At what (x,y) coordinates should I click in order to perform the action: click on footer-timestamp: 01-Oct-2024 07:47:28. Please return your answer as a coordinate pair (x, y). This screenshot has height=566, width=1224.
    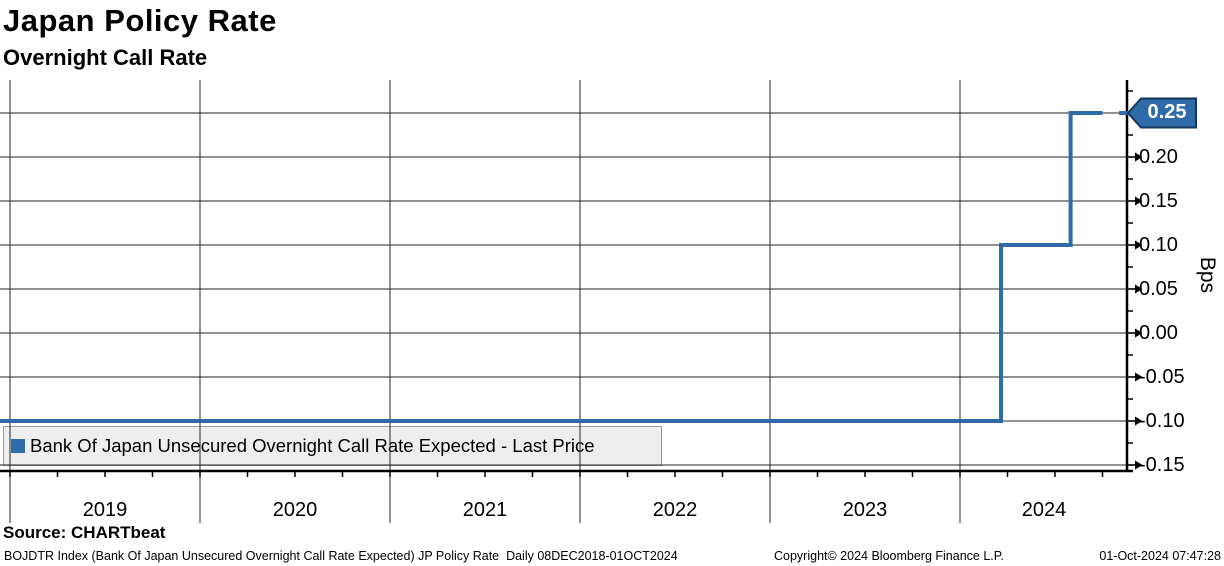
    Looking at the image, I should click on (1160, 556).